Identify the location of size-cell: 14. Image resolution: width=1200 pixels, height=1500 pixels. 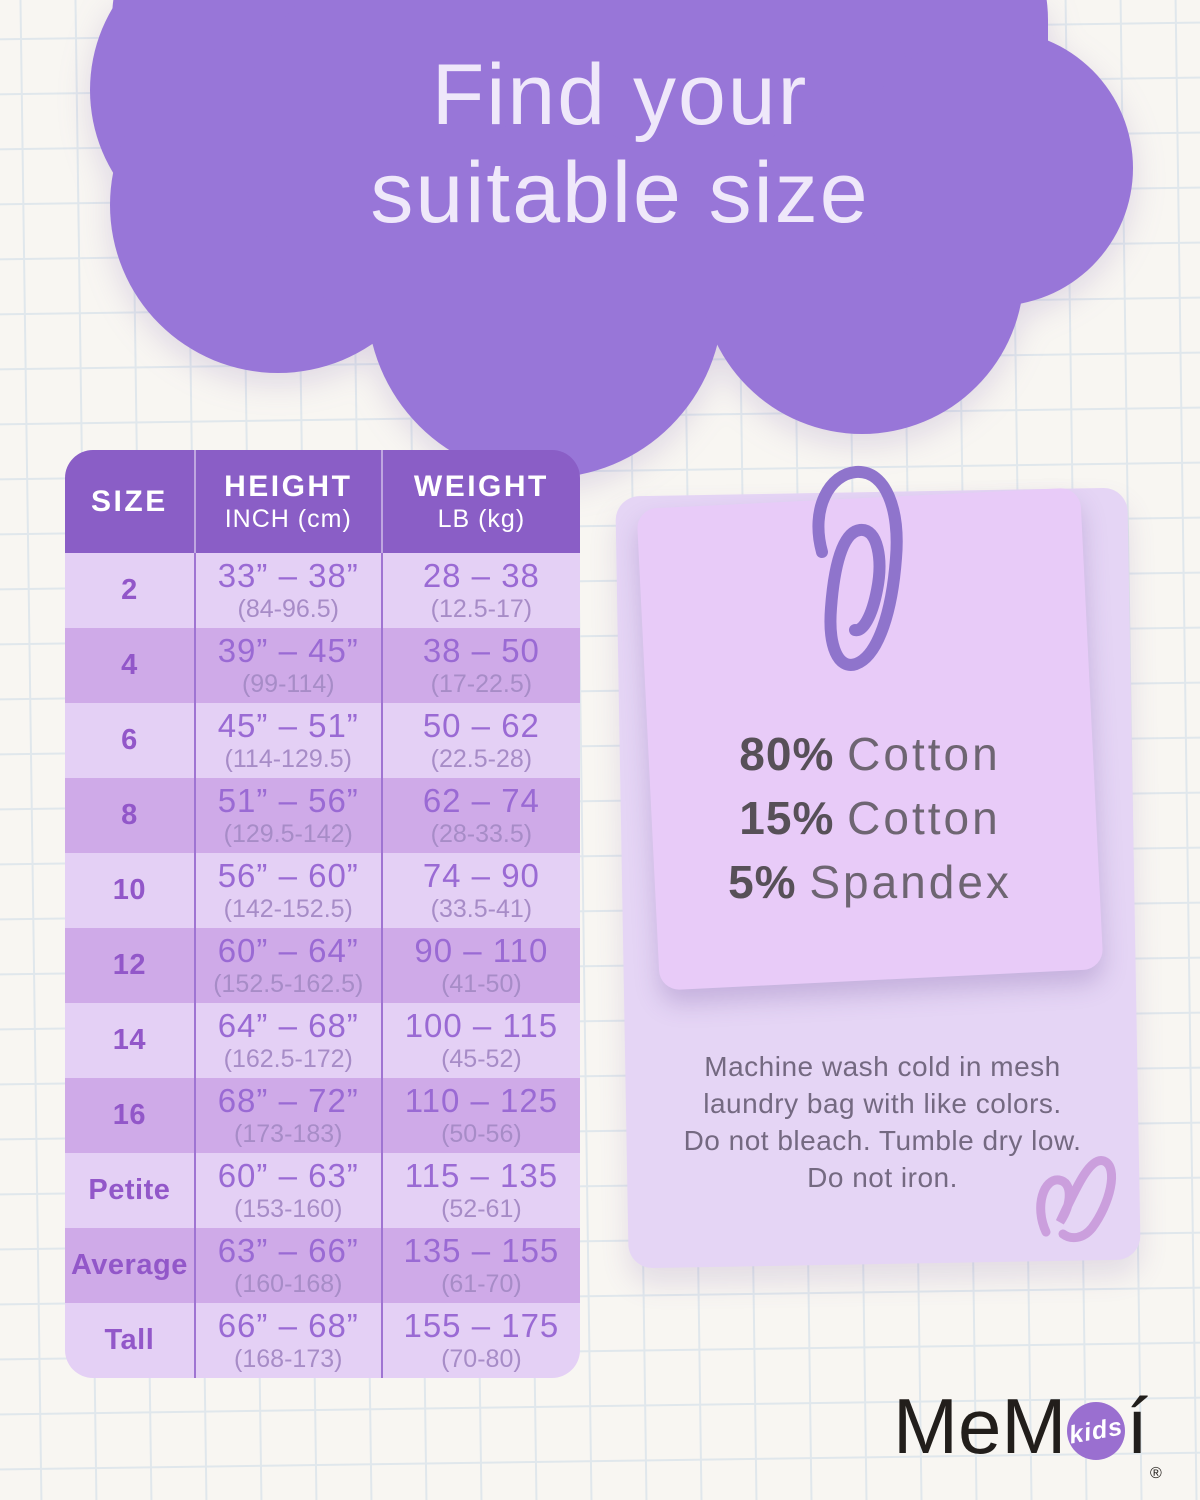
(129, 1040).